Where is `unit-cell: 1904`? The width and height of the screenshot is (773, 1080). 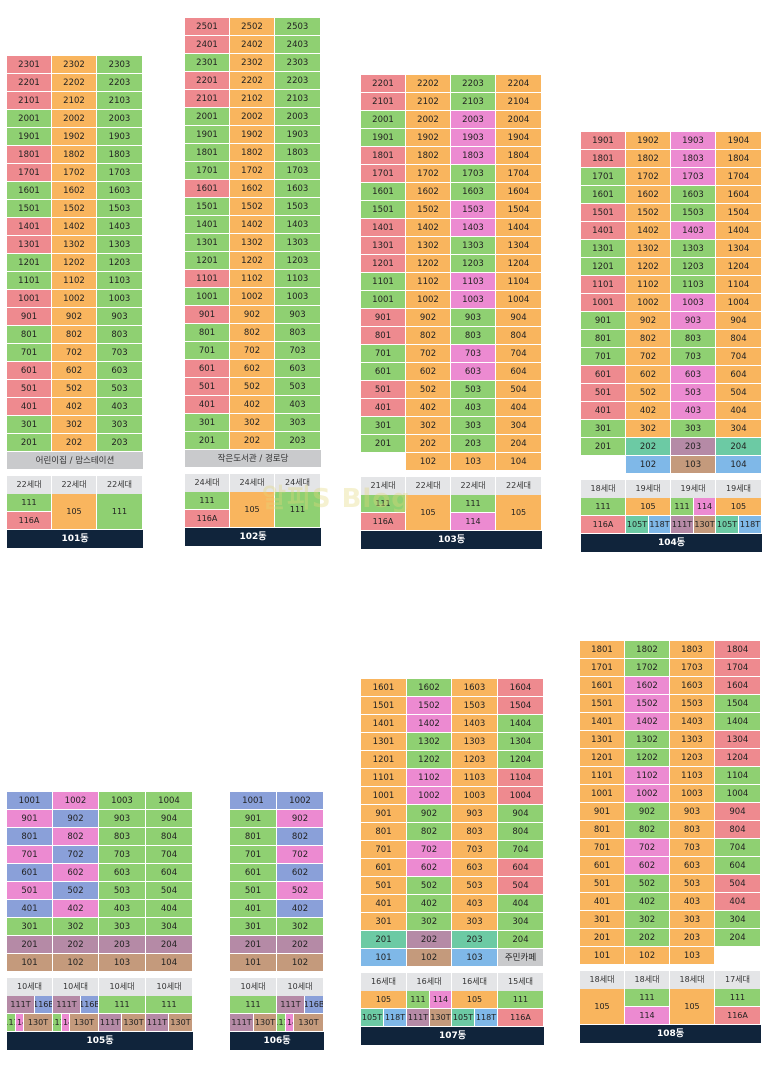
unit-cell: 1904 is located at coordinates (739, 141).